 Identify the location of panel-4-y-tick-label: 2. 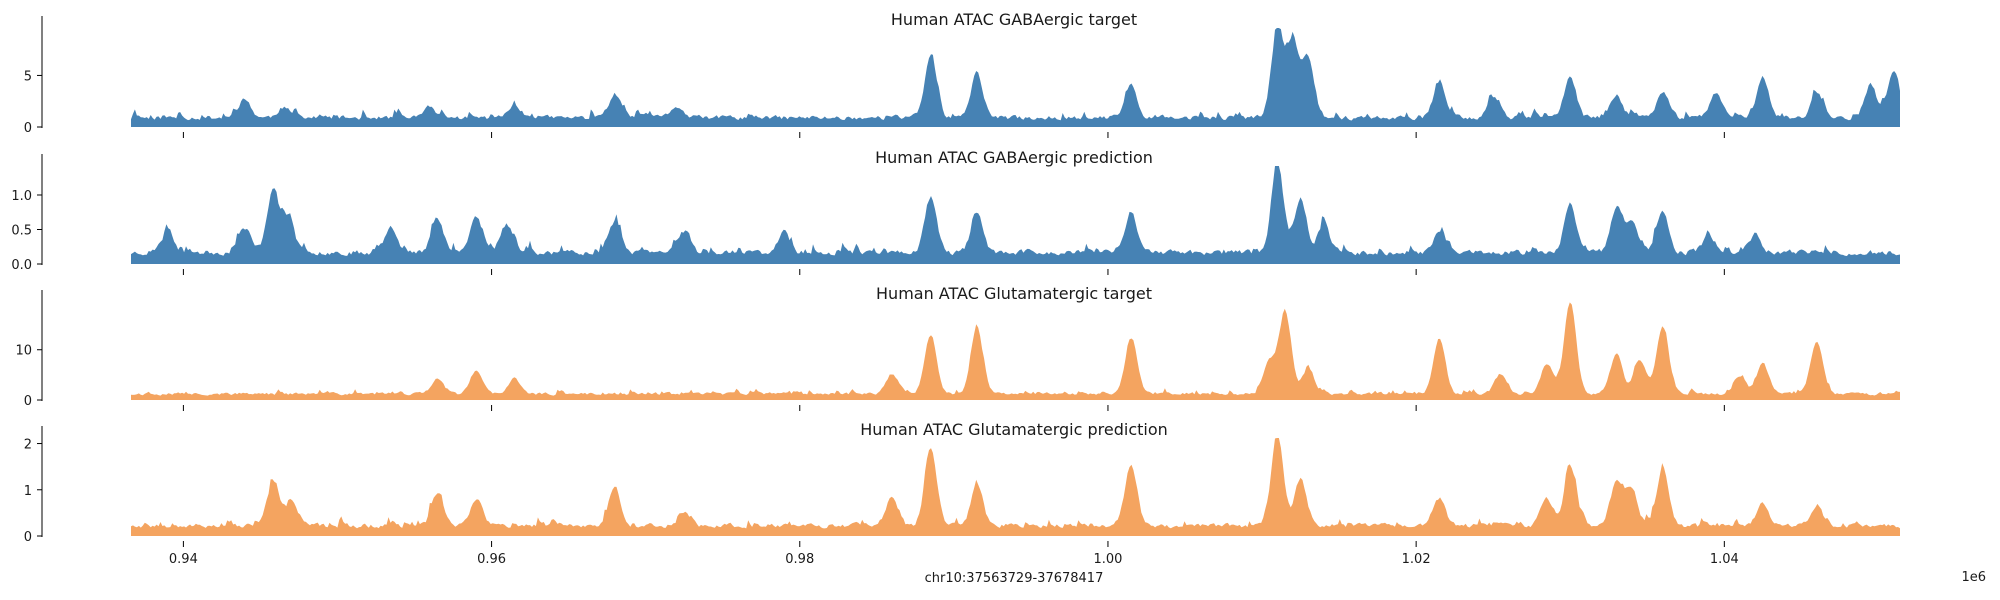
(28, 445).